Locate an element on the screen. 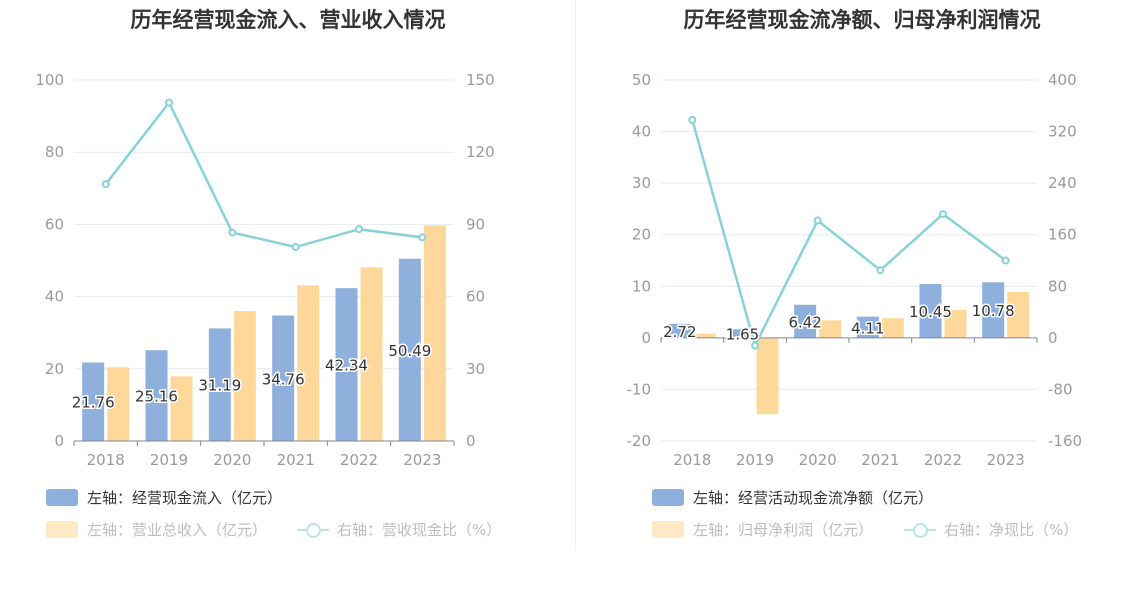  x-axis-label: 2020 is located at coordinates (232, 460).